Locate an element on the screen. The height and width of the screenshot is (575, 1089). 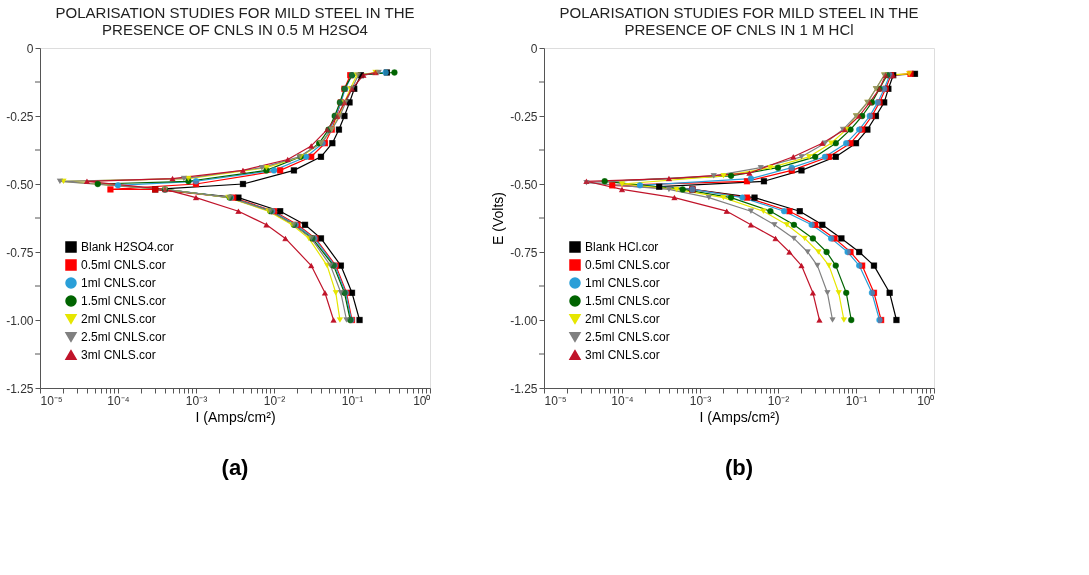
legend-label: Blank H2SO4.cor is located at coordinates (127, 247).